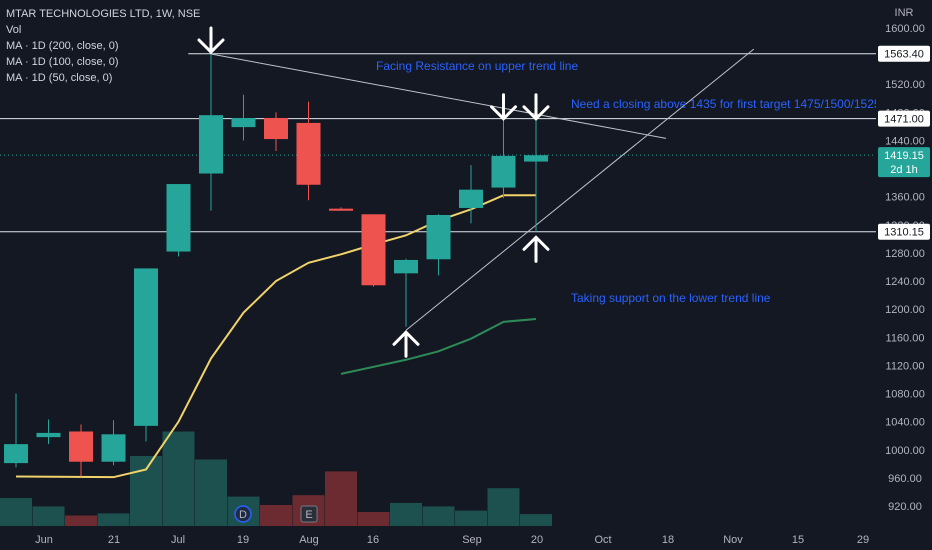 Image resolution: width=932 pixels, height=550 pixels. I want to click on dividend-label: D, so click(243, 515).